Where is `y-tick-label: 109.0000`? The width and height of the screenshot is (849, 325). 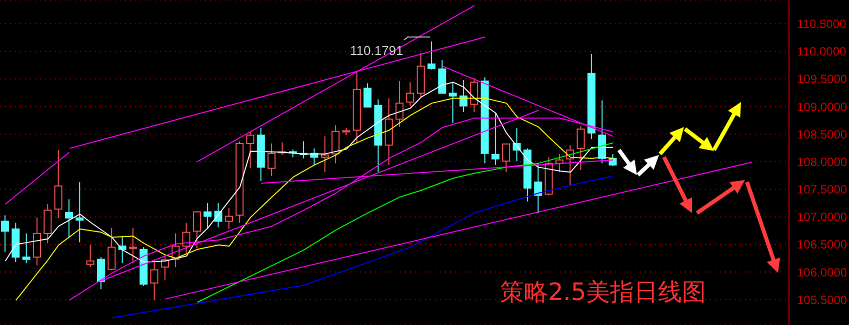 y-tick-label: 109.0000 is located at coordinates (822, 107).